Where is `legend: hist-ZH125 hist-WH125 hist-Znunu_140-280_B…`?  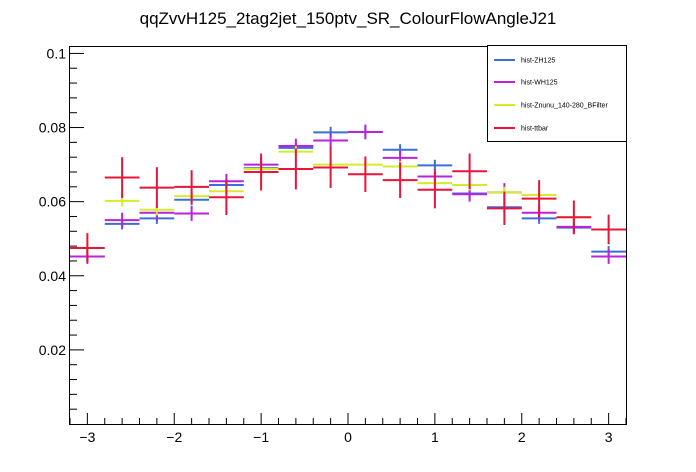 legend: hist-ZH125 hist-WH125 hist-Znunu_140-280_B… is located at coordinates (557, 93).